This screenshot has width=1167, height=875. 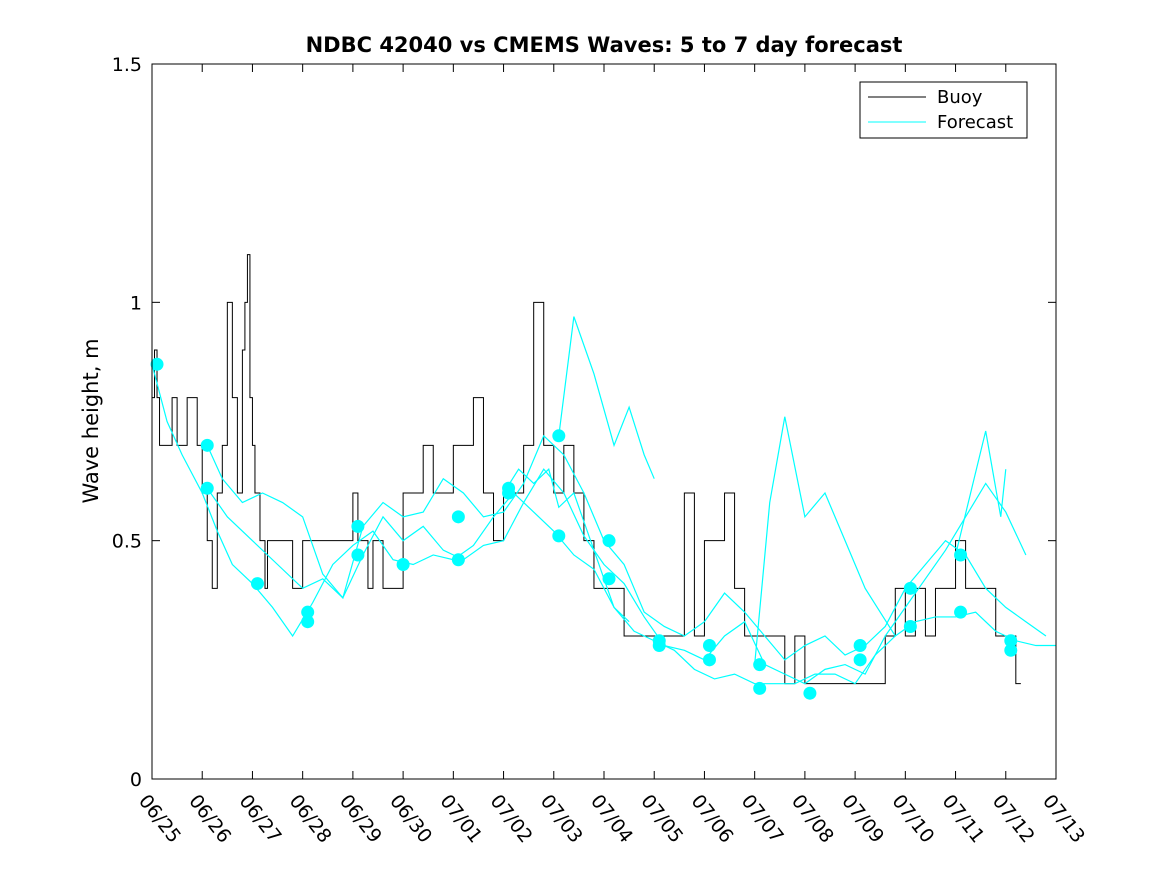 I want to click on legend-box, so click(x=943, y=110).